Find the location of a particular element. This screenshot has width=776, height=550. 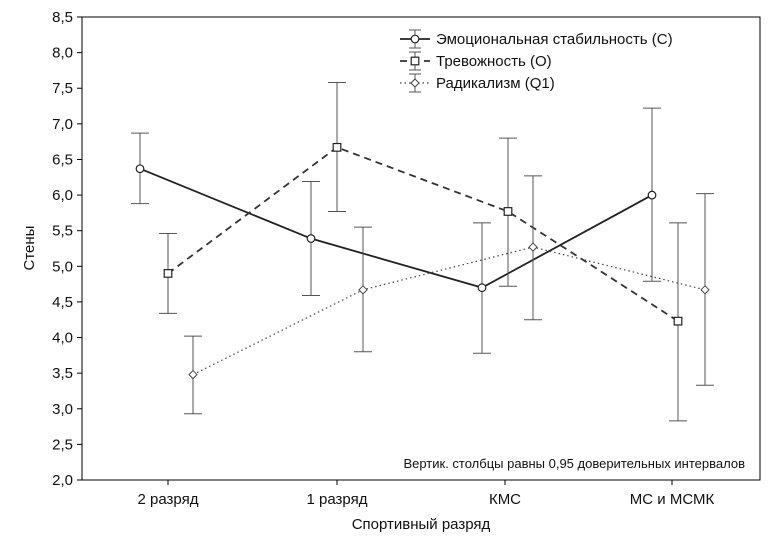

series-line is located at coordinates (396, 228).